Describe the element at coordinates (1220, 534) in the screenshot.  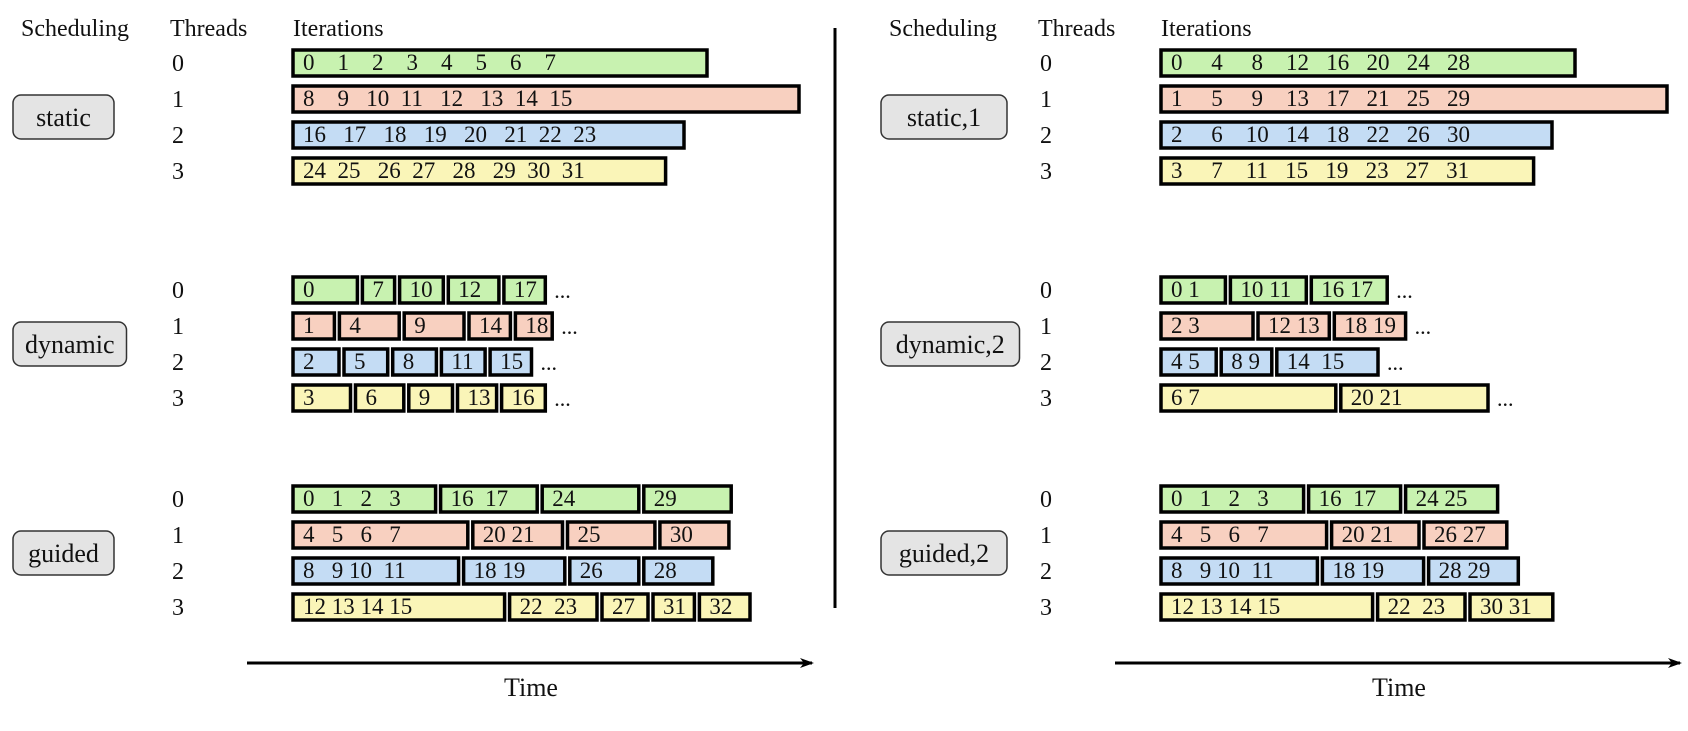
I see `iteration-block-label: 4 5 6 7` at that location.